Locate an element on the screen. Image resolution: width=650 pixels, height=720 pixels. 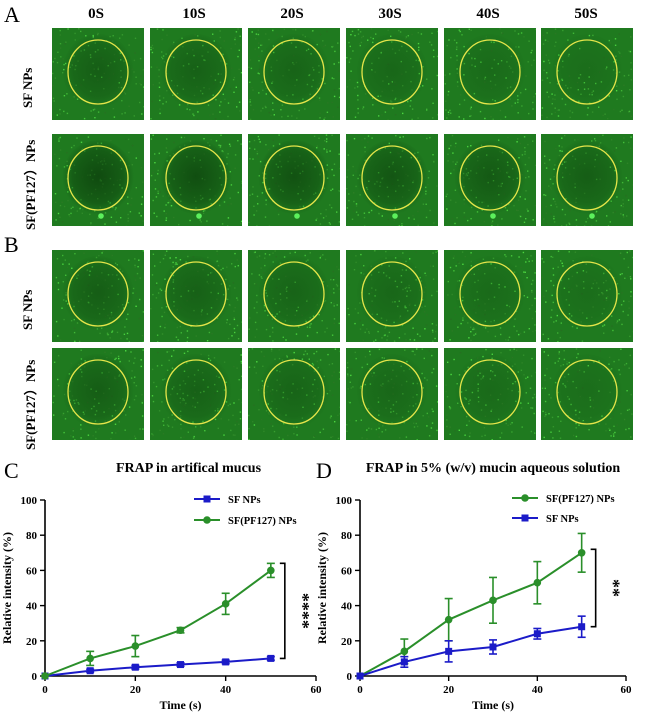
panel-letter-b: B is located at coordinates (11, 244).